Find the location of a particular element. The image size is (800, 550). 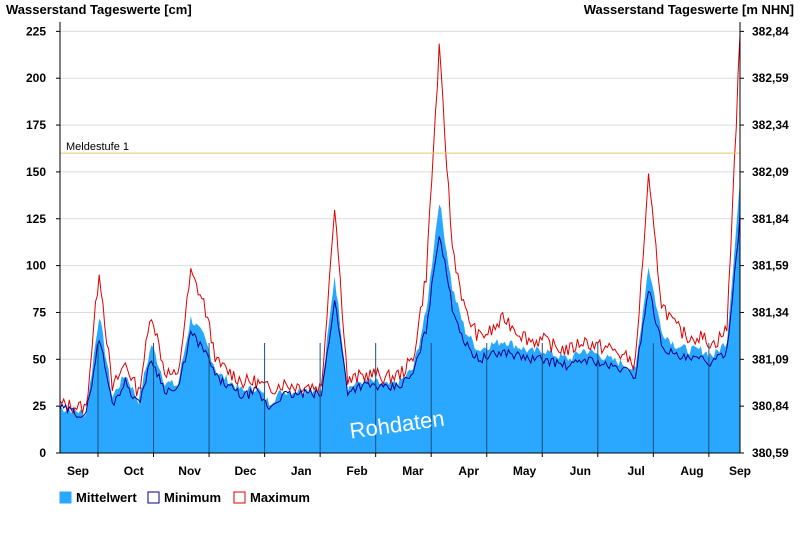

left-tick-label: 50 is located at coordinates (40, 359).